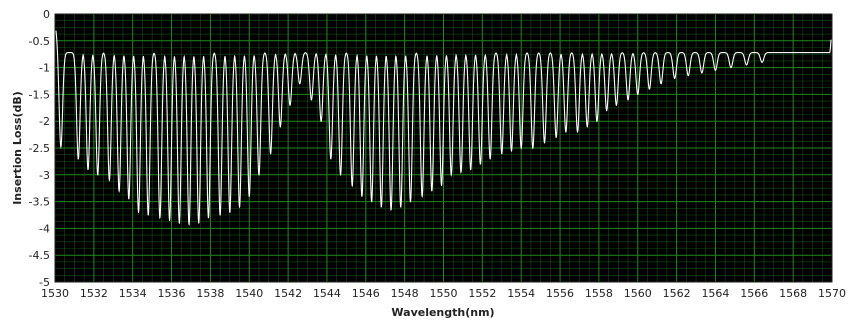 The height and width of the screenshot is (320, 857). What do you see at coordinates (405, 293) in the screenshot?
I see `x-tick-label: 1548` at bounding box center [405, 293].